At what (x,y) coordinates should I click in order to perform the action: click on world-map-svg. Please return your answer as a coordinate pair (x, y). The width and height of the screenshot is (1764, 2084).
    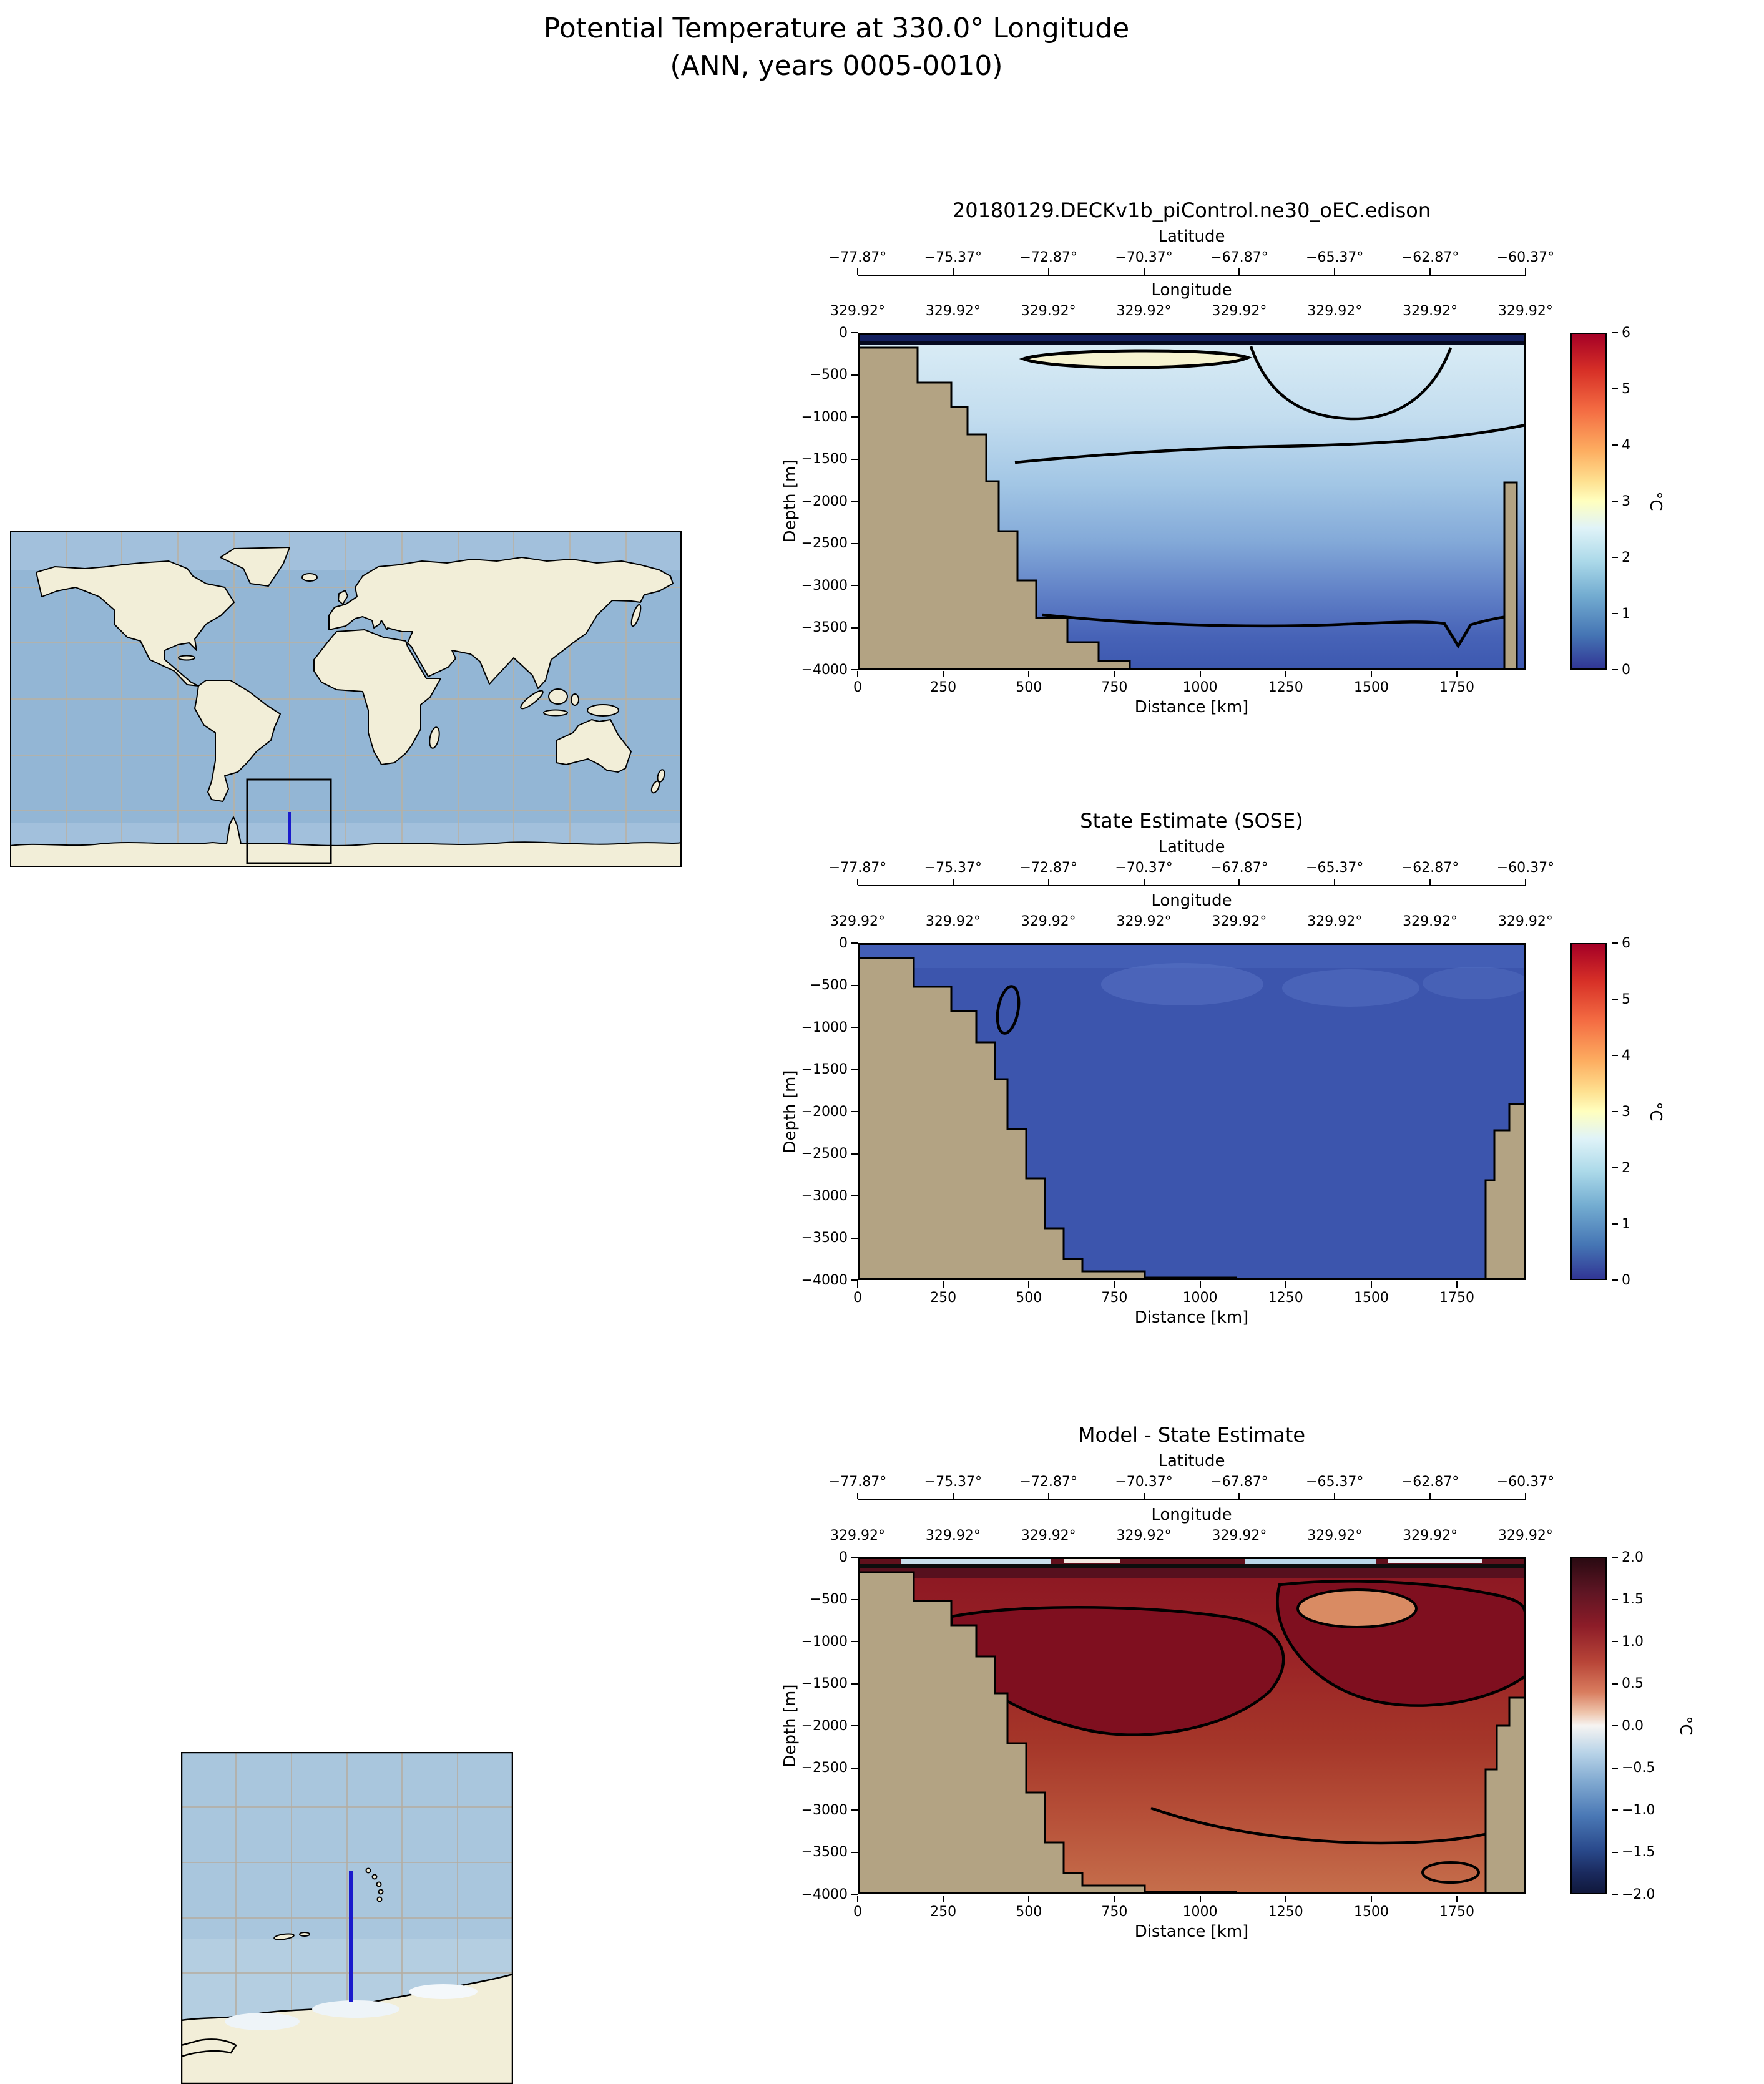
    Looking at the image, I should click on (346, 699).